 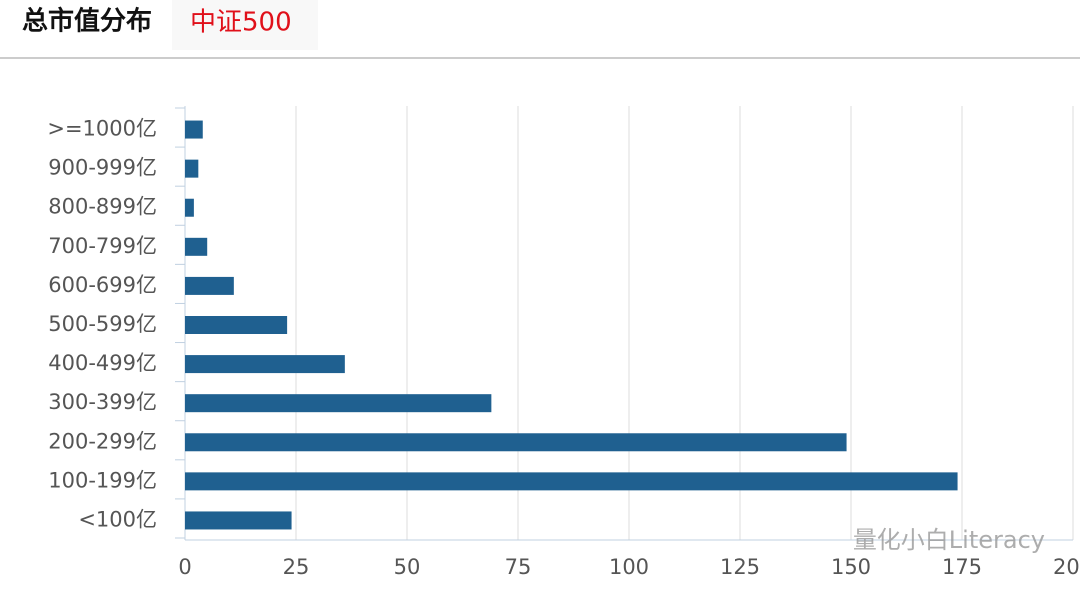 What do you see at coordinates (102, 246) in the screenshot?
I see `y-tick-label: 700-799亿` at bounding box center [102, 246].